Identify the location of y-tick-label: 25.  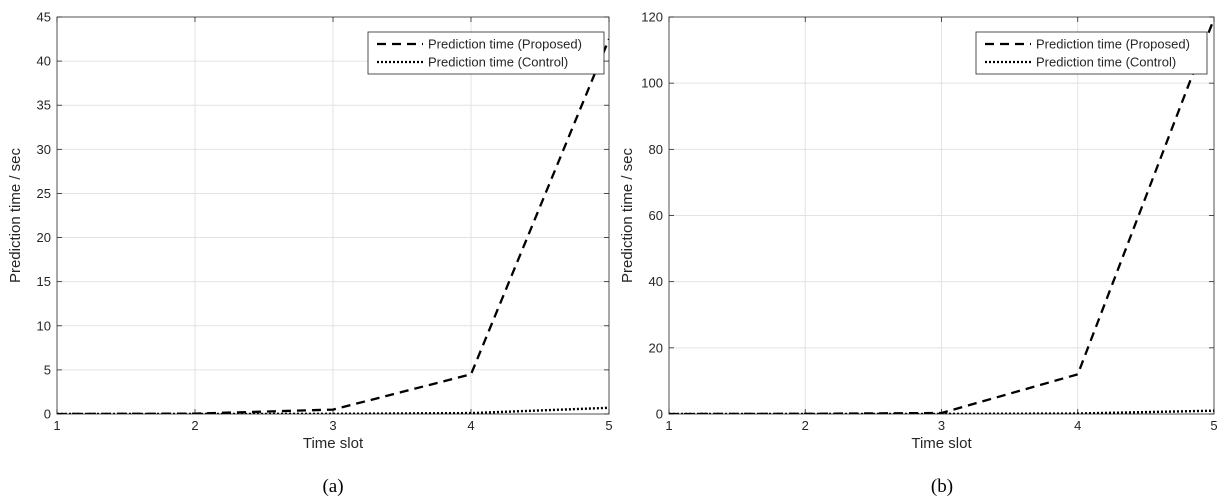
(44, 193).